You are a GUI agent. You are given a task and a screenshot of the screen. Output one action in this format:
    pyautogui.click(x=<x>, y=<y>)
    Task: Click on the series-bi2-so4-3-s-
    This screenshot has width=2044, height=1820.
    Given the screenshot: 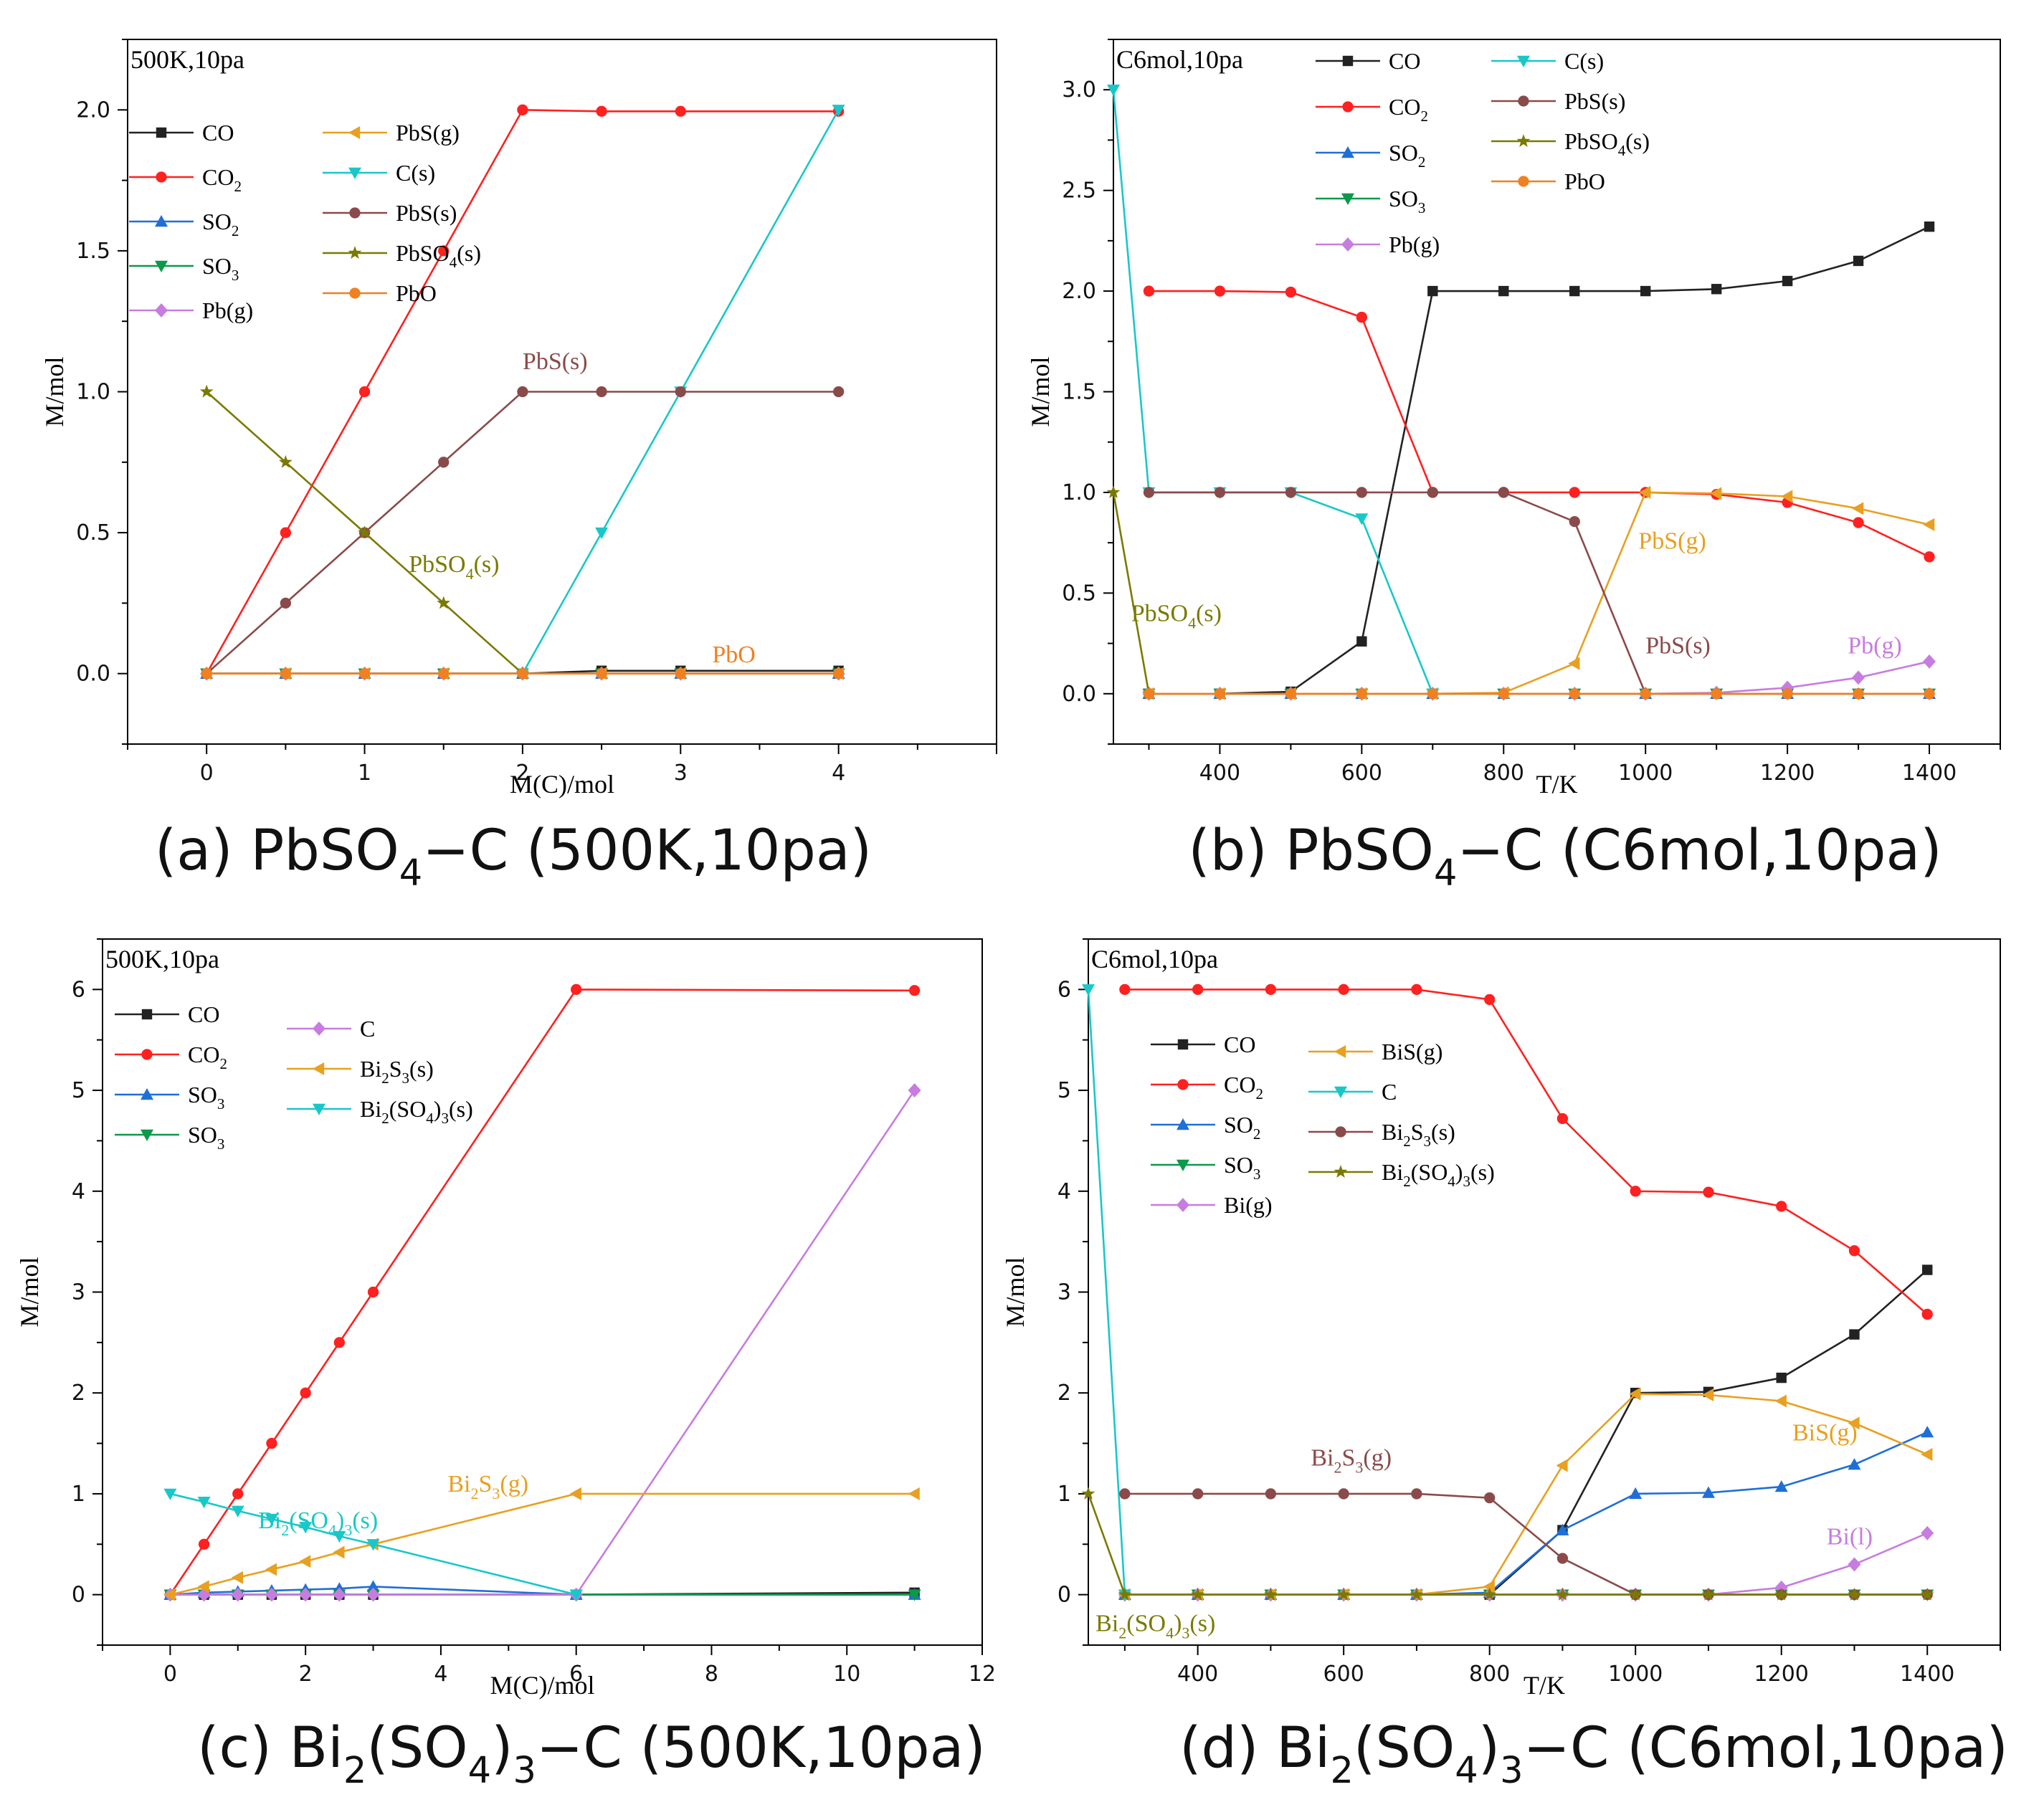 What is the action you would take?
    pyautogui.click(x=373, y=1544)
    